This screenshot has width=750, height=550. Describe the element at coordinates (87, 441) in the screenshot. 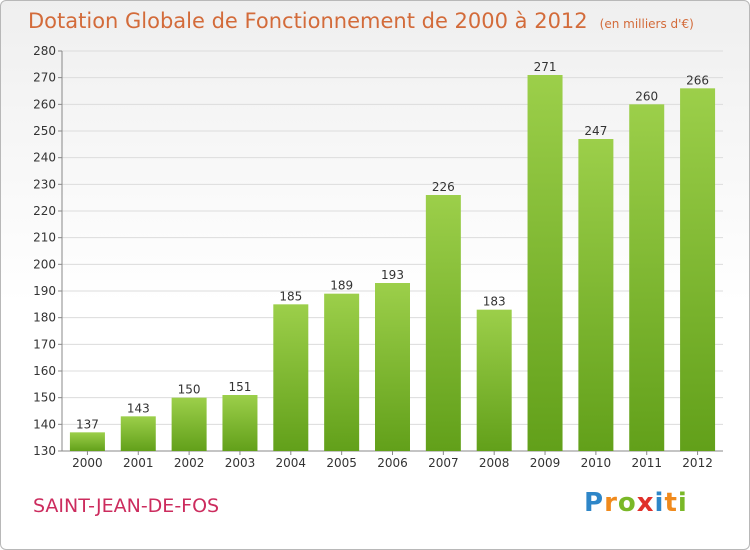

I see `bar-2000` at that location.